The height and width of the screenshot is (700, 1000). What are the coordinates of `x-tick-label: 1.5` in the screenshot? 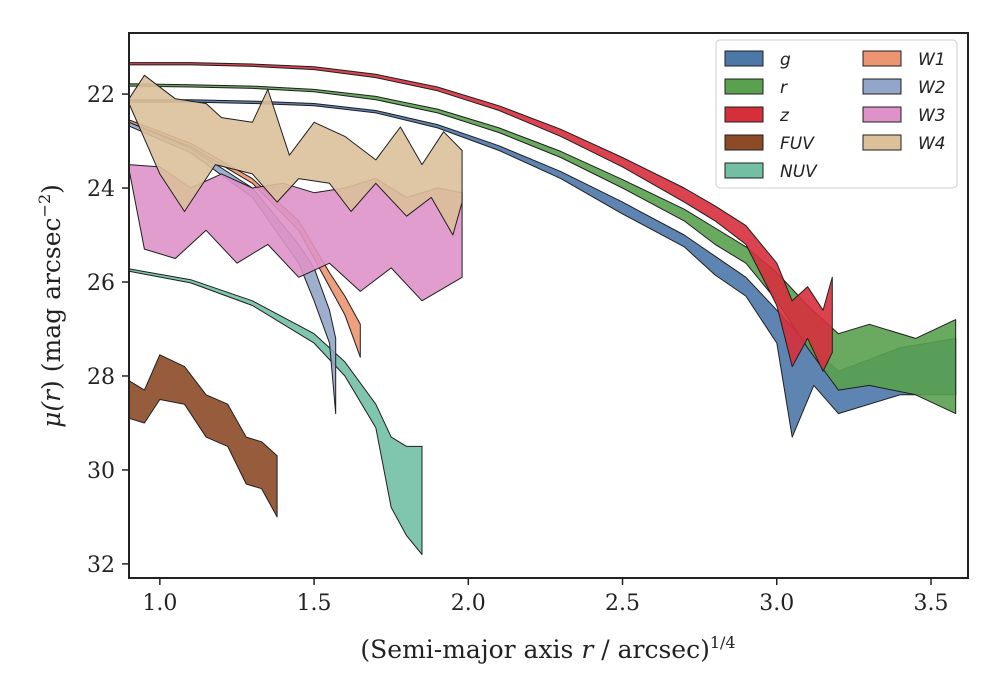 It's located at (314, 603).